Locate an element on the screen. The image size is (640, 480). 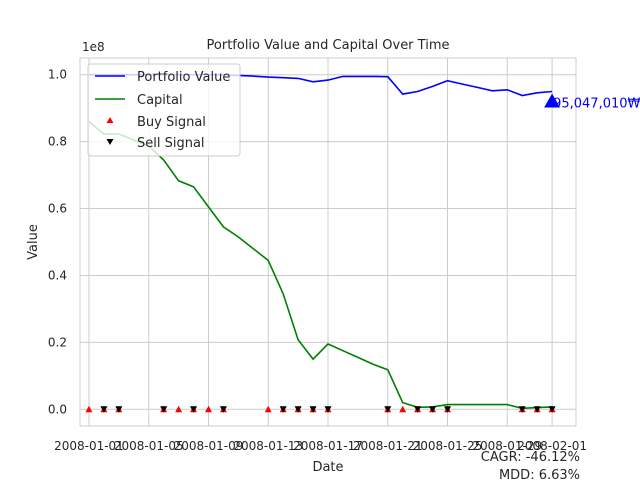
y-ticks: 0.0 0.2 0.4 0.6 0.8 1.0 is located at coordinates (57, 242).